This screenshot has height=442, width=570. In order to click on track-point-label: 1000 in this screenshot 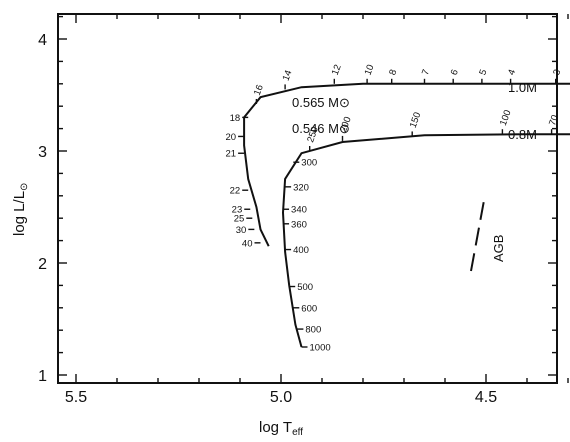, I will do `click(320, 348)`.